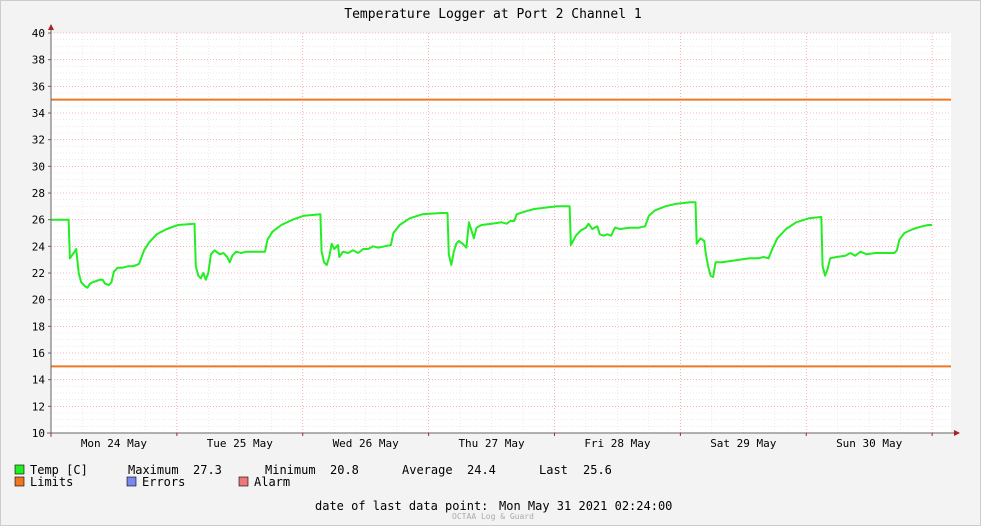 The height and width of the screenshot is (526, 981). Describe the element at coordinates (163, 482) in the screenshot. I see `legend-label-errors: Errors` at that location.